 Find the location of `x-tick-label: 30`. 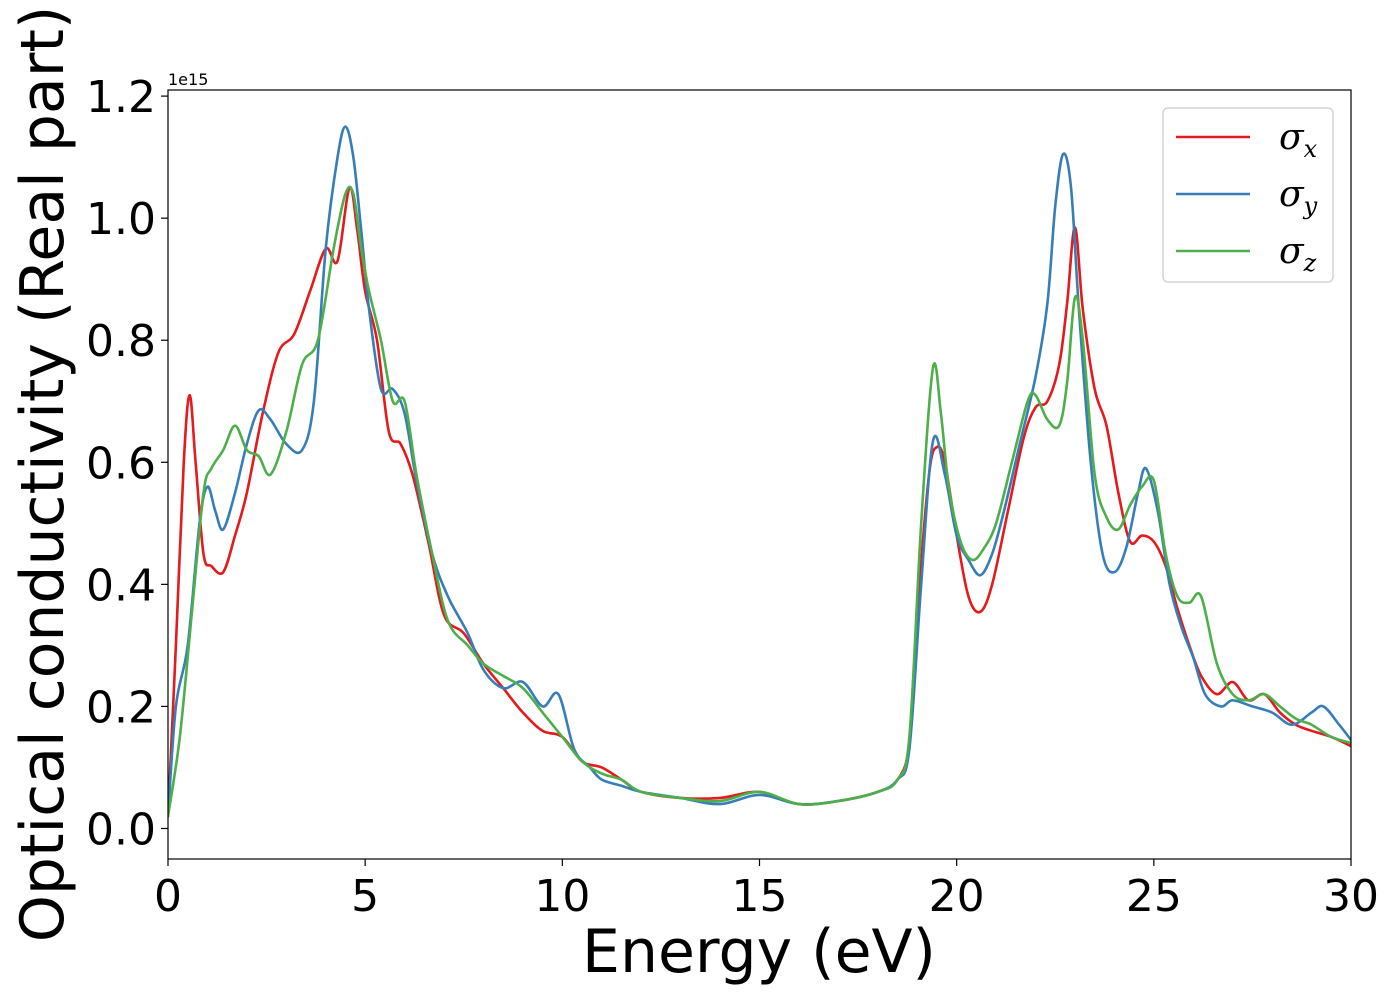

x-tick-label: 30 is located at coordinates (1351, 896).